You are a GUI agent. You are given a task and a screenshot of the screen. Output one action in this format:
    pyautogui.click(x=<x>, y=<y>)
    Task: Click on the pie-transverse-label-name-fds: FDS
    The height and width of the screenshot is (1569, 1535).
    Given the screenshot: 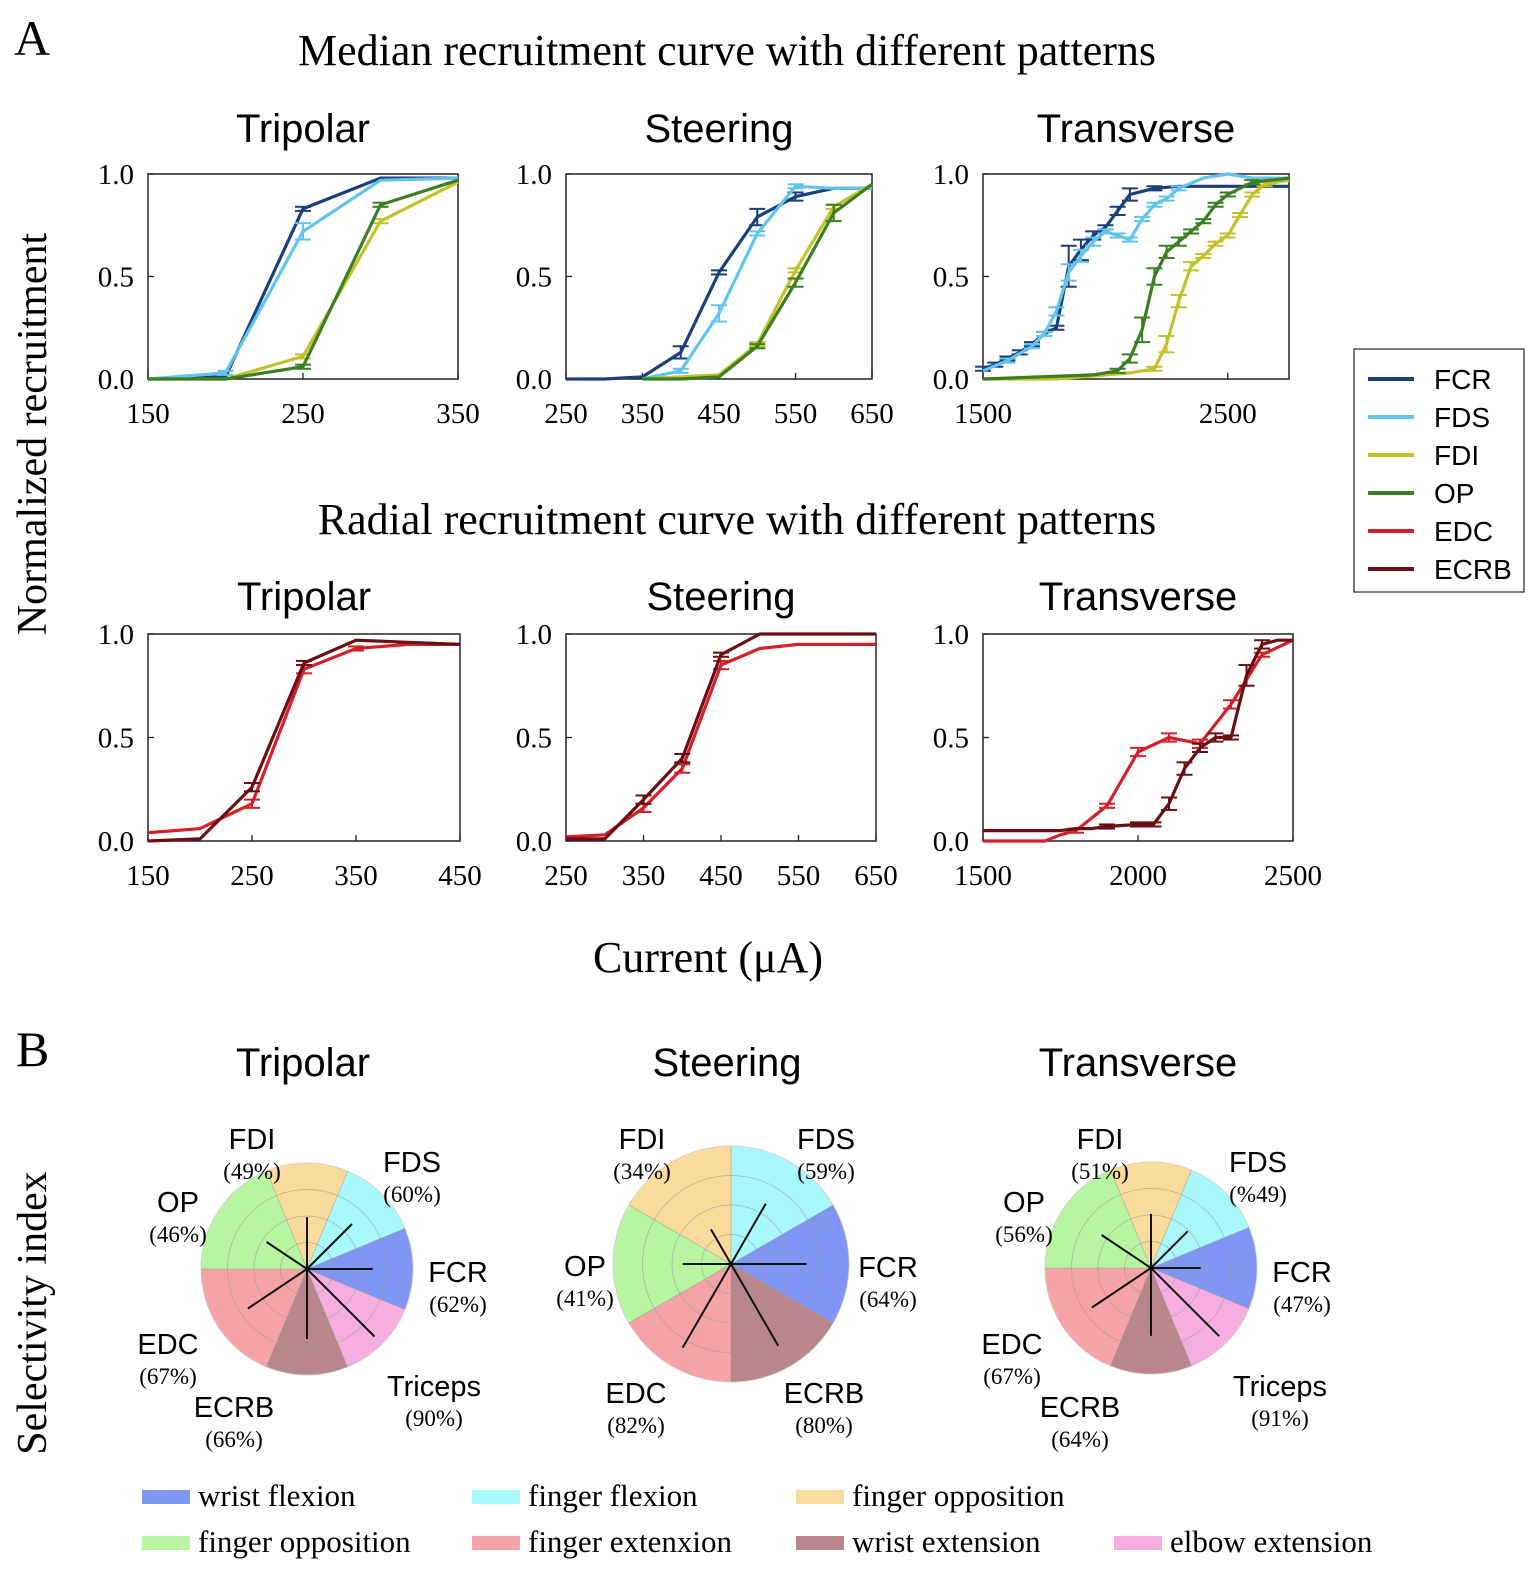 What is the action you would take?
    pyautogui.click(x=1258, y=1163)
    